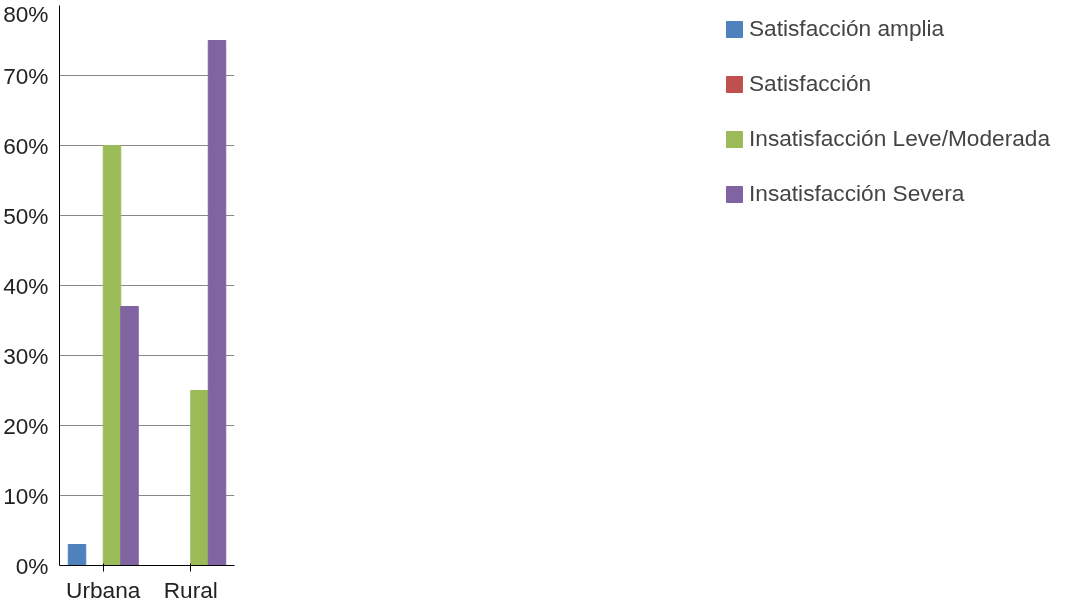  I want to click on legend-label: Insatisfacción Severa, so click(856, 193).